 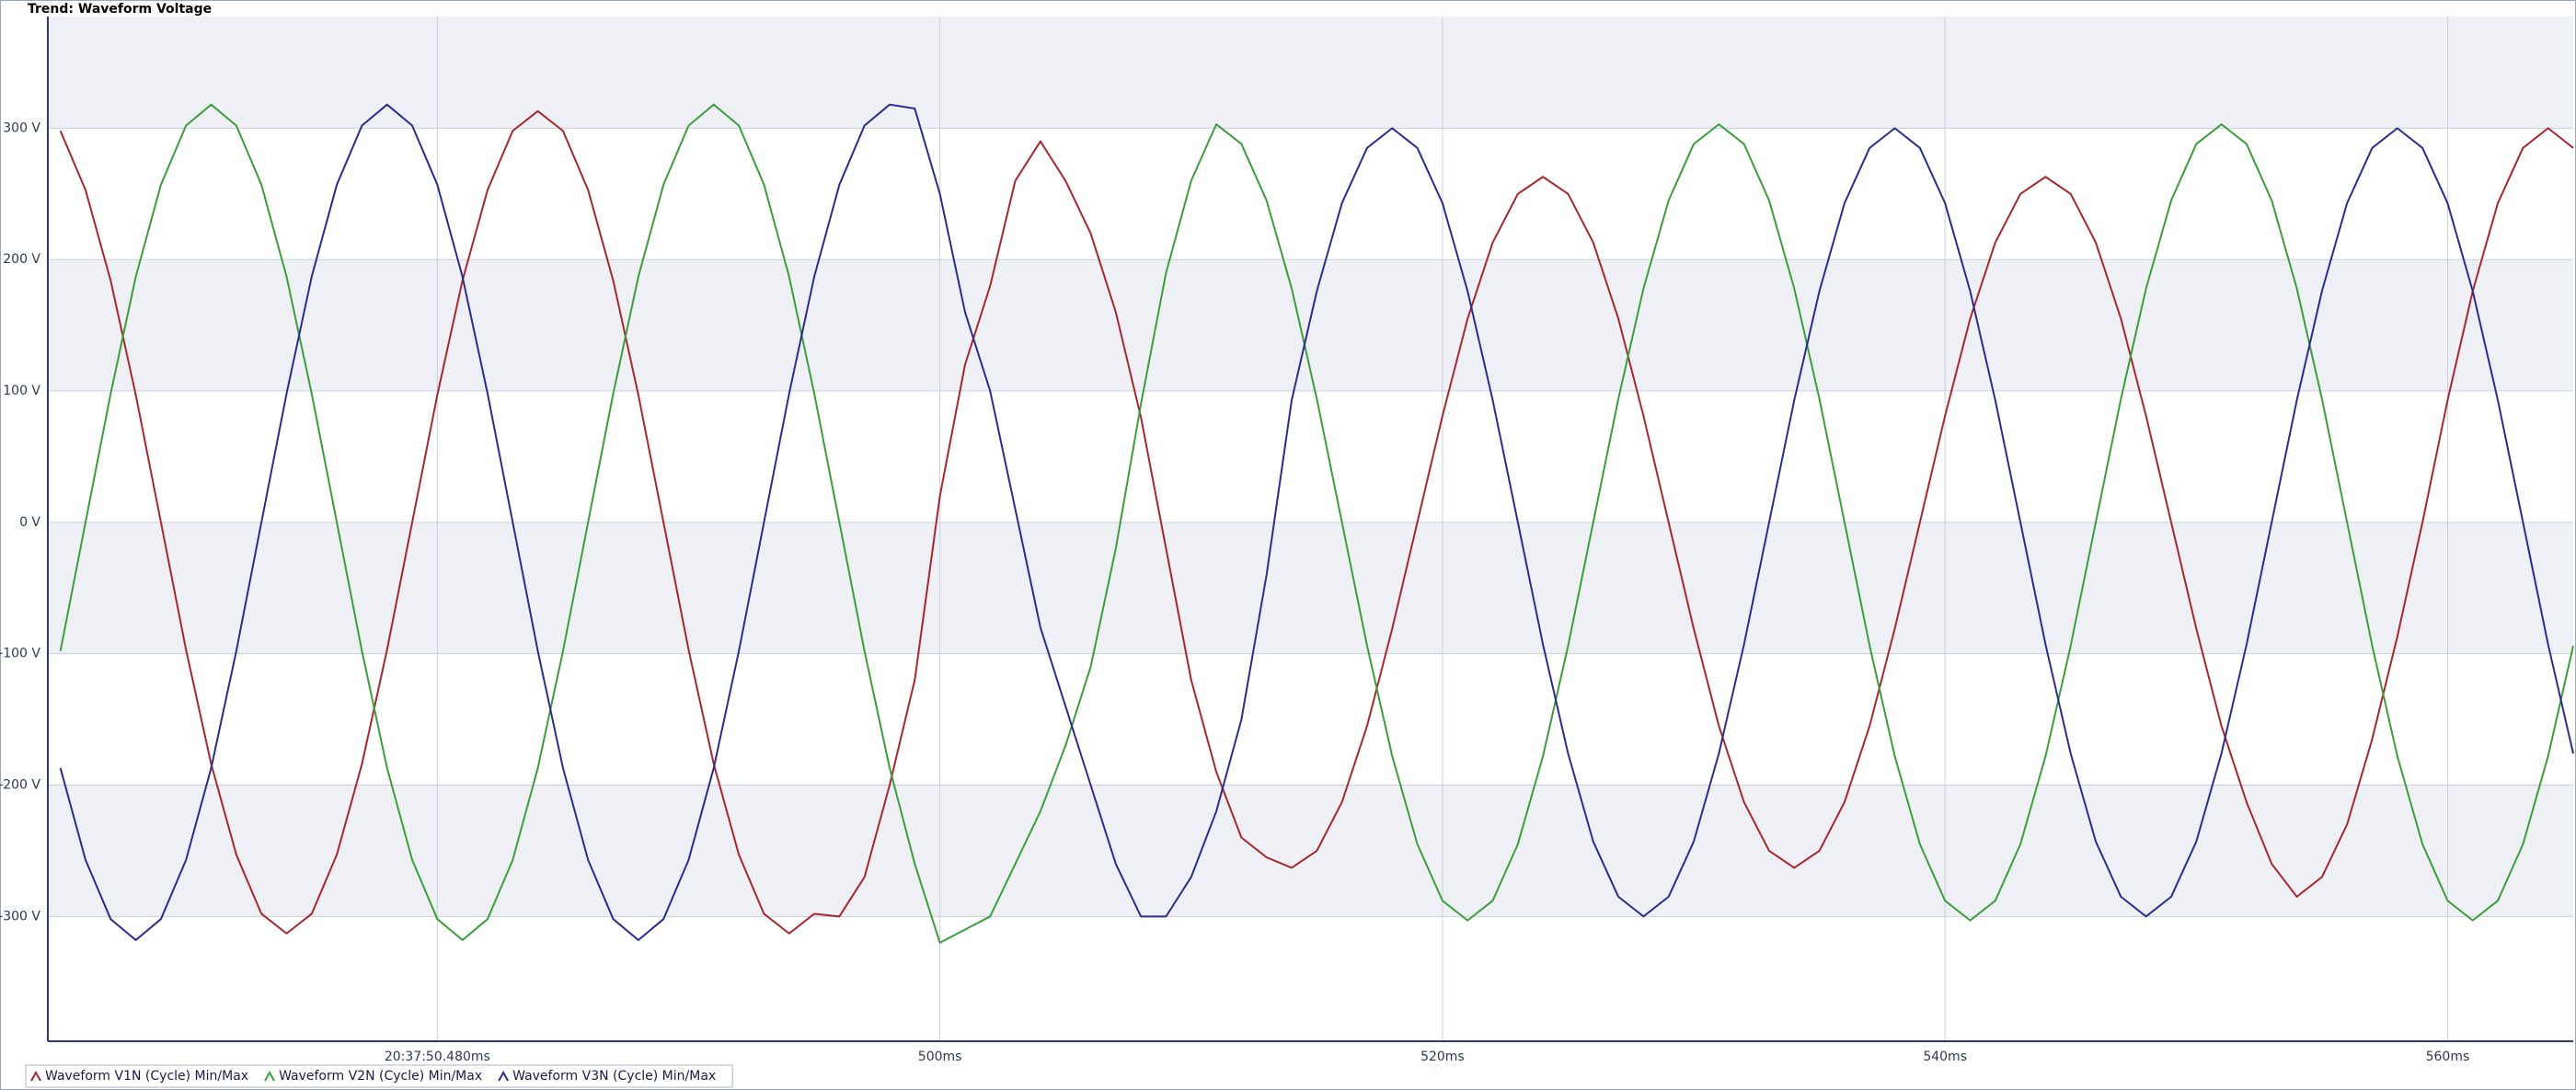 I want to click on y-tick-label: -200 V, so click(x=20, y=785).